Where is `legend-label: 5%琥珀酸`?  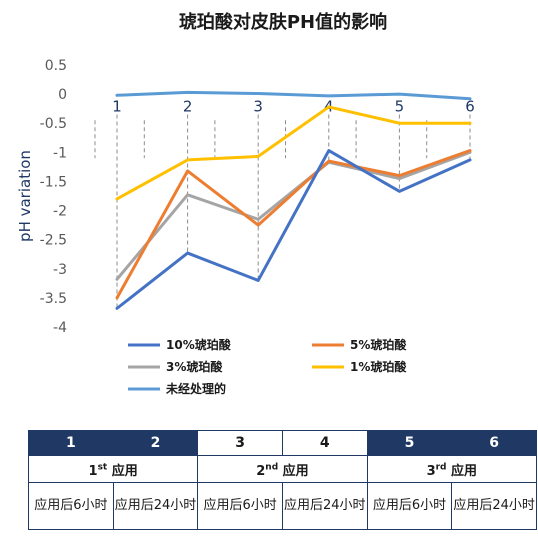
legend-label: 5%琥珀酸 is located at coordinates (378, 344).